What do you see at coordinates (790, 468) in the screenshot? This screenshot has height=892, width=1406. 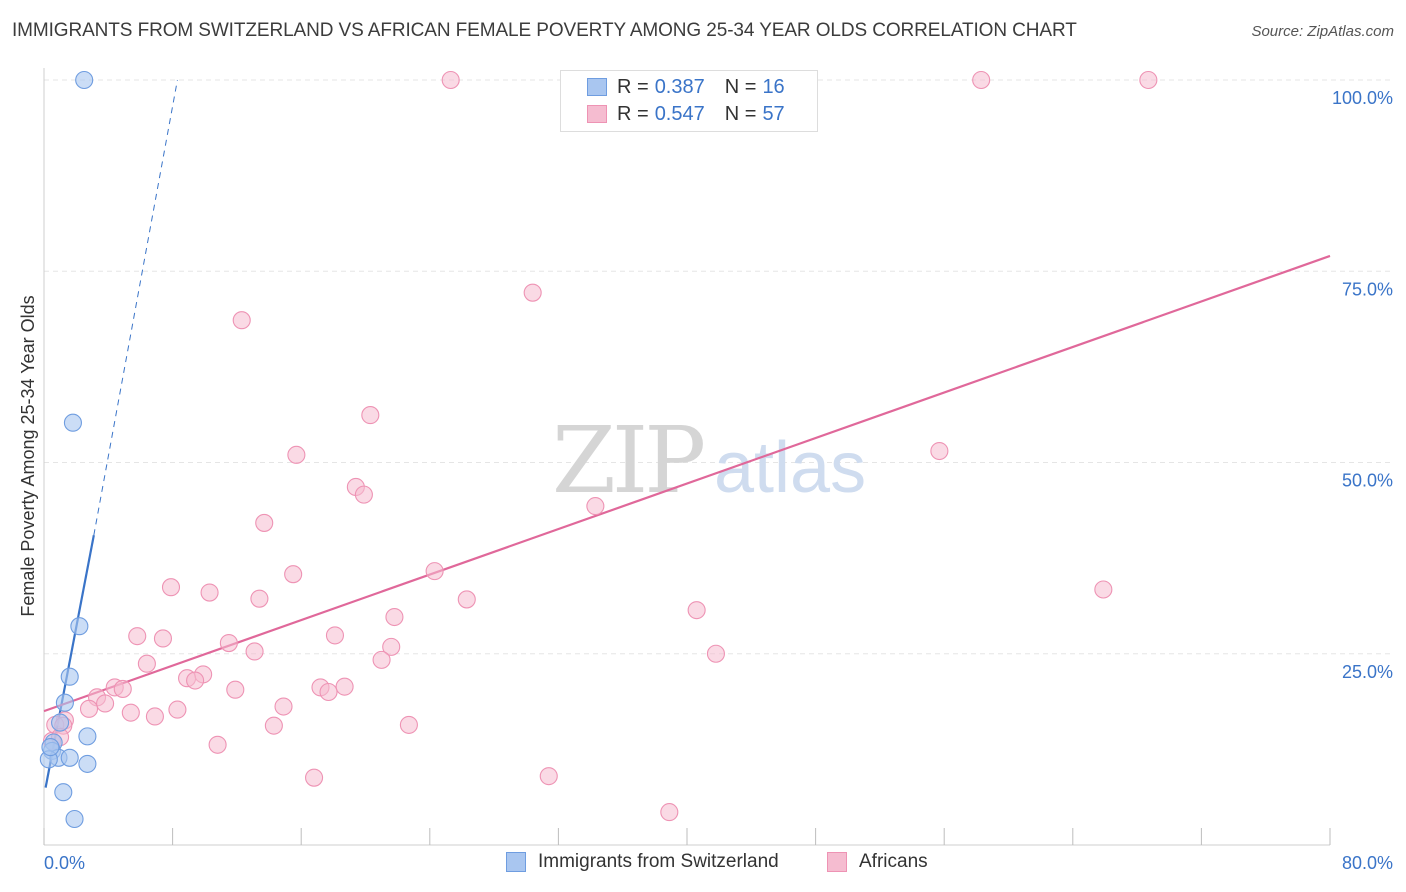 I see `watermark-atlas: atlas` at bounding box center [790, 468].